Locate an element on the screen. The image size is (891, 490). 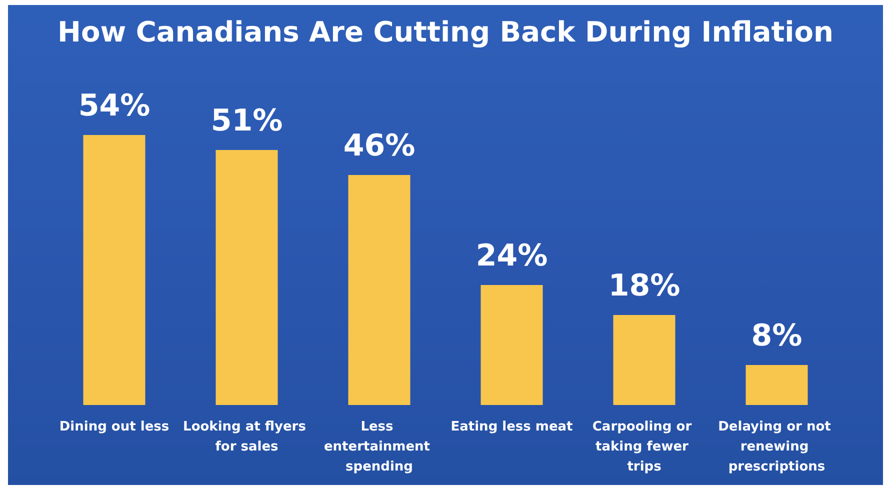
data-label: 18% is located at coordinates (644, 286).